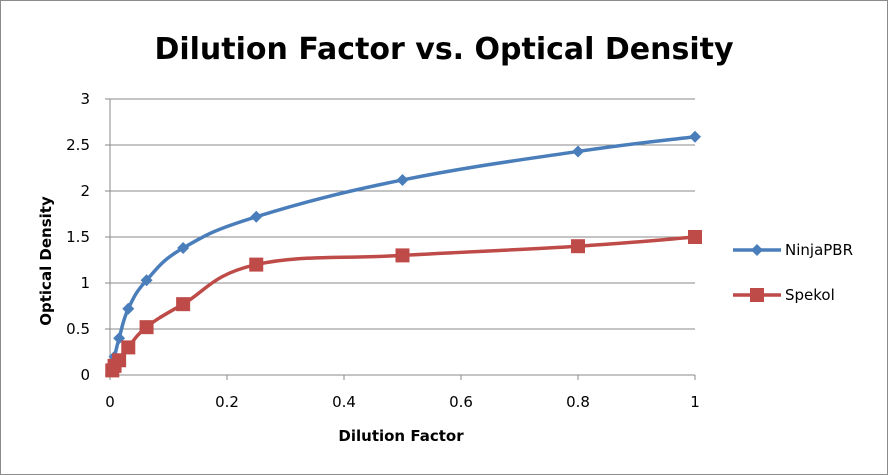 The height and width of the screenshot is (475, 888). I want to click on legend: NinjaPBR Spekol, so click(793, 272).